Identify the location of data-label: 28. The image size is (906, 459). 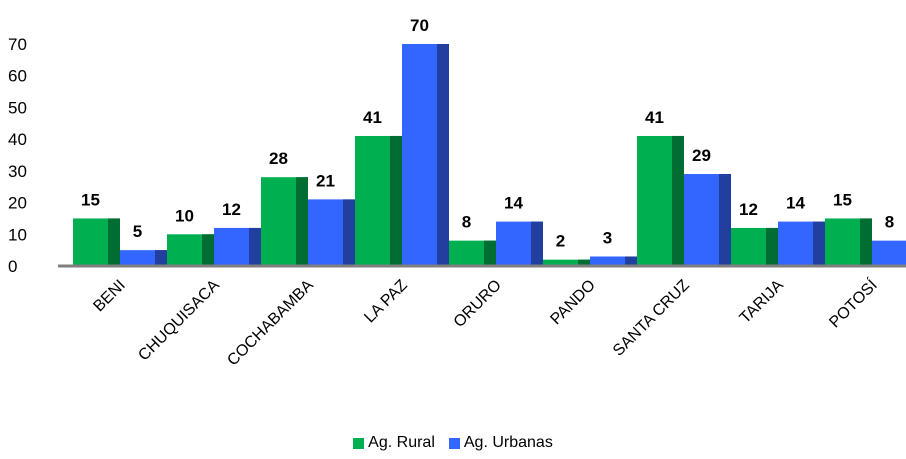
(278, 158).